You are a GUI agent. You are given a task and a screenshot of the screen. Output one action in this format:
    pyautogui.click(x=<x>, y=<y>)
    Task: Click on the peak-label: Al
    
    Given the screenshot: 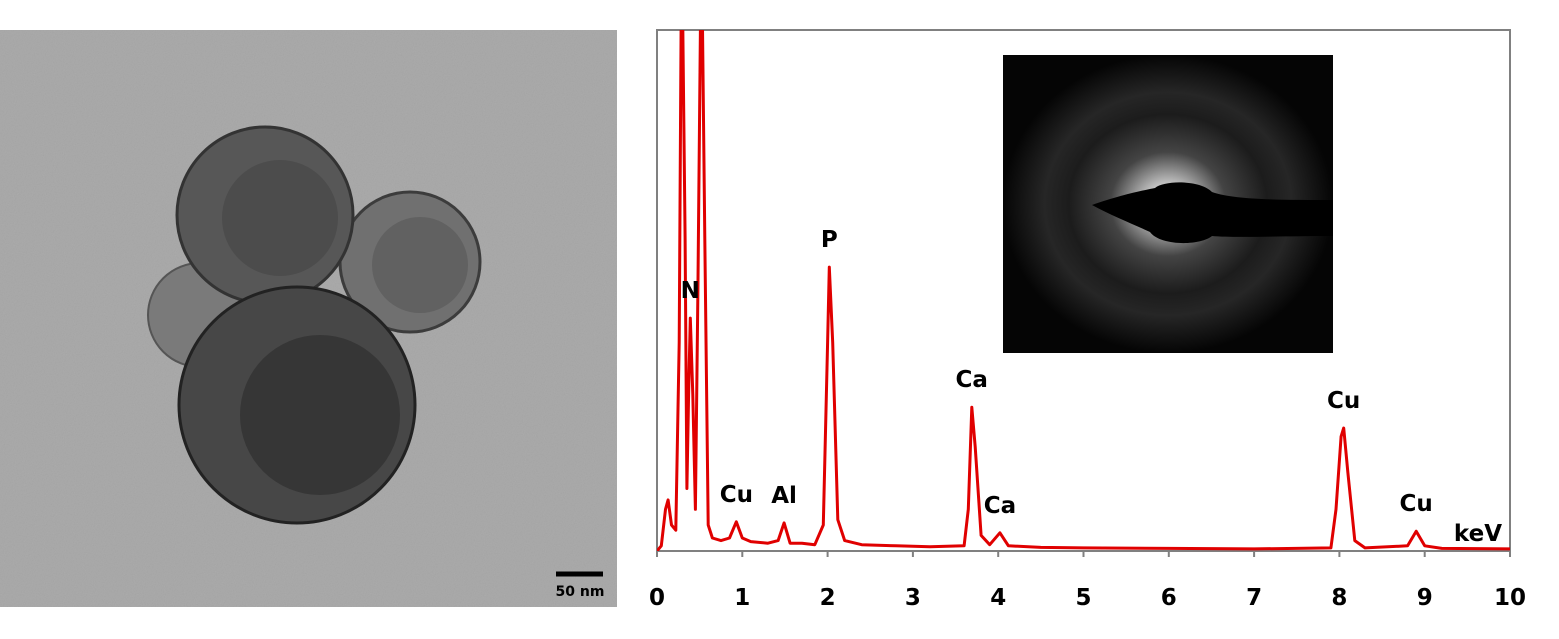 What is the action you would take?
    pyautogui.click(x=784, y=496)
    